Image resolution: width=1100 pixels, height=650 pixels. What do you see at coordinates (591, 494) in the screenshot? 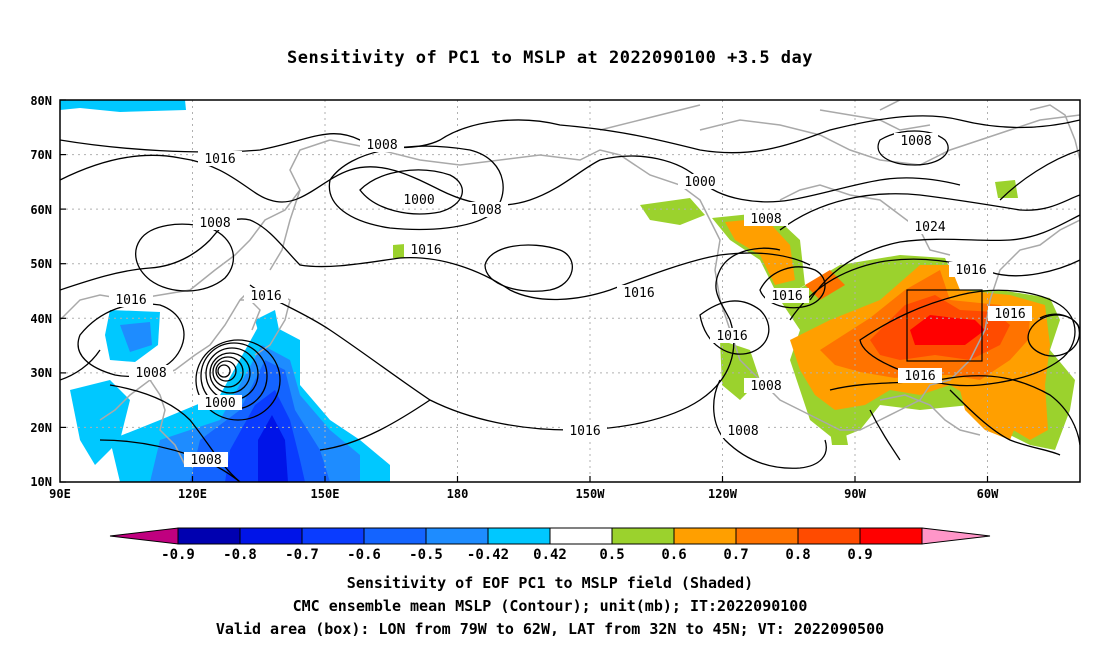
I see `lon-label-150w: 150W` at bounding box center [591, 494].